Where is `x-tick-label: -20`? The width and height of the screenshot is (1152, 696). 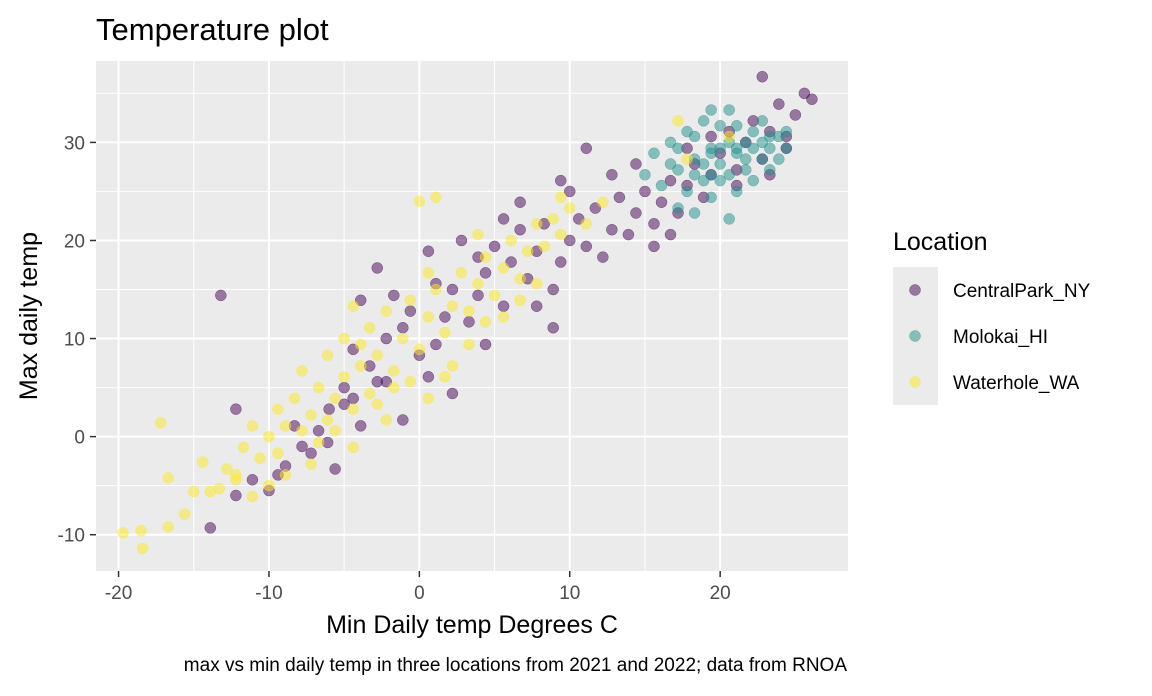 x-tick-label: -20 is located at coordinates (118, 593).